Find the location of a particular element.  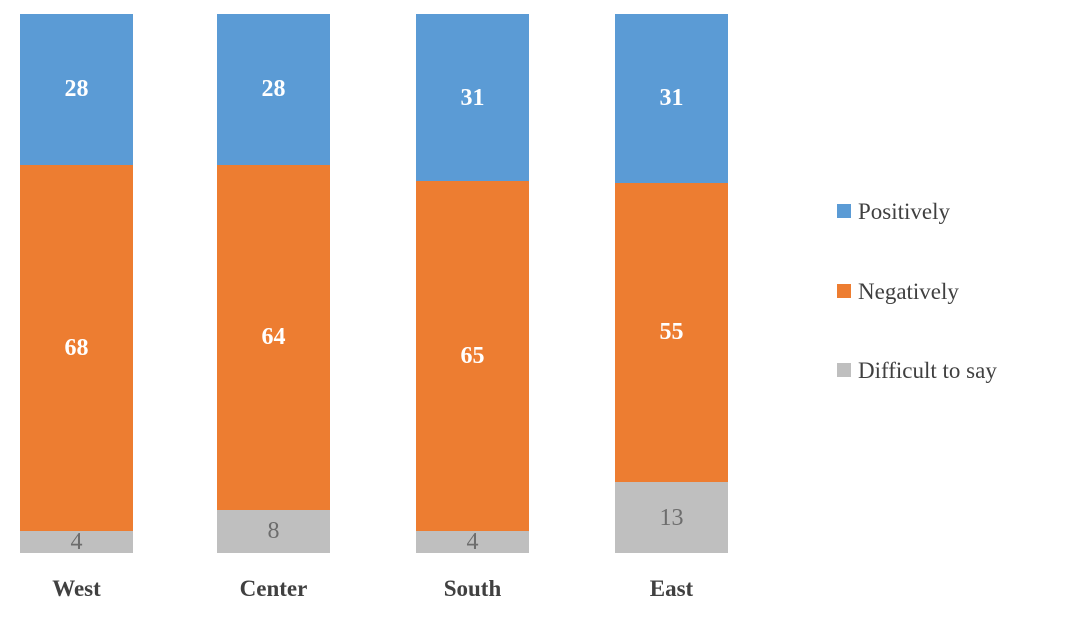

legend-swatch-negatively-icon is located at coordinates (844, 291).